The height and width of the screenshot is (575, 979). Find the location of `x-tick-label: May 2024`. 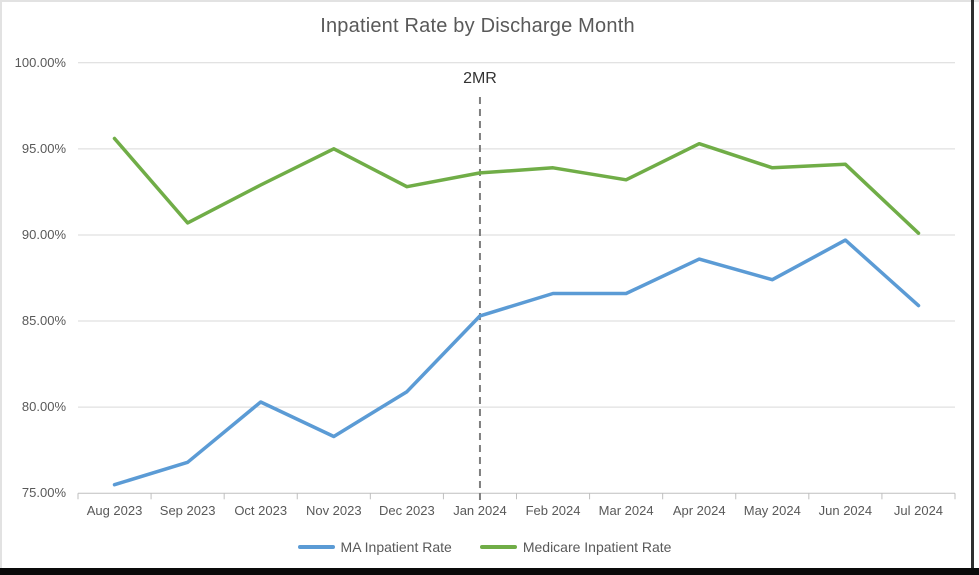

x-tick-label: May 2024 is located at coordinates (772, 510).